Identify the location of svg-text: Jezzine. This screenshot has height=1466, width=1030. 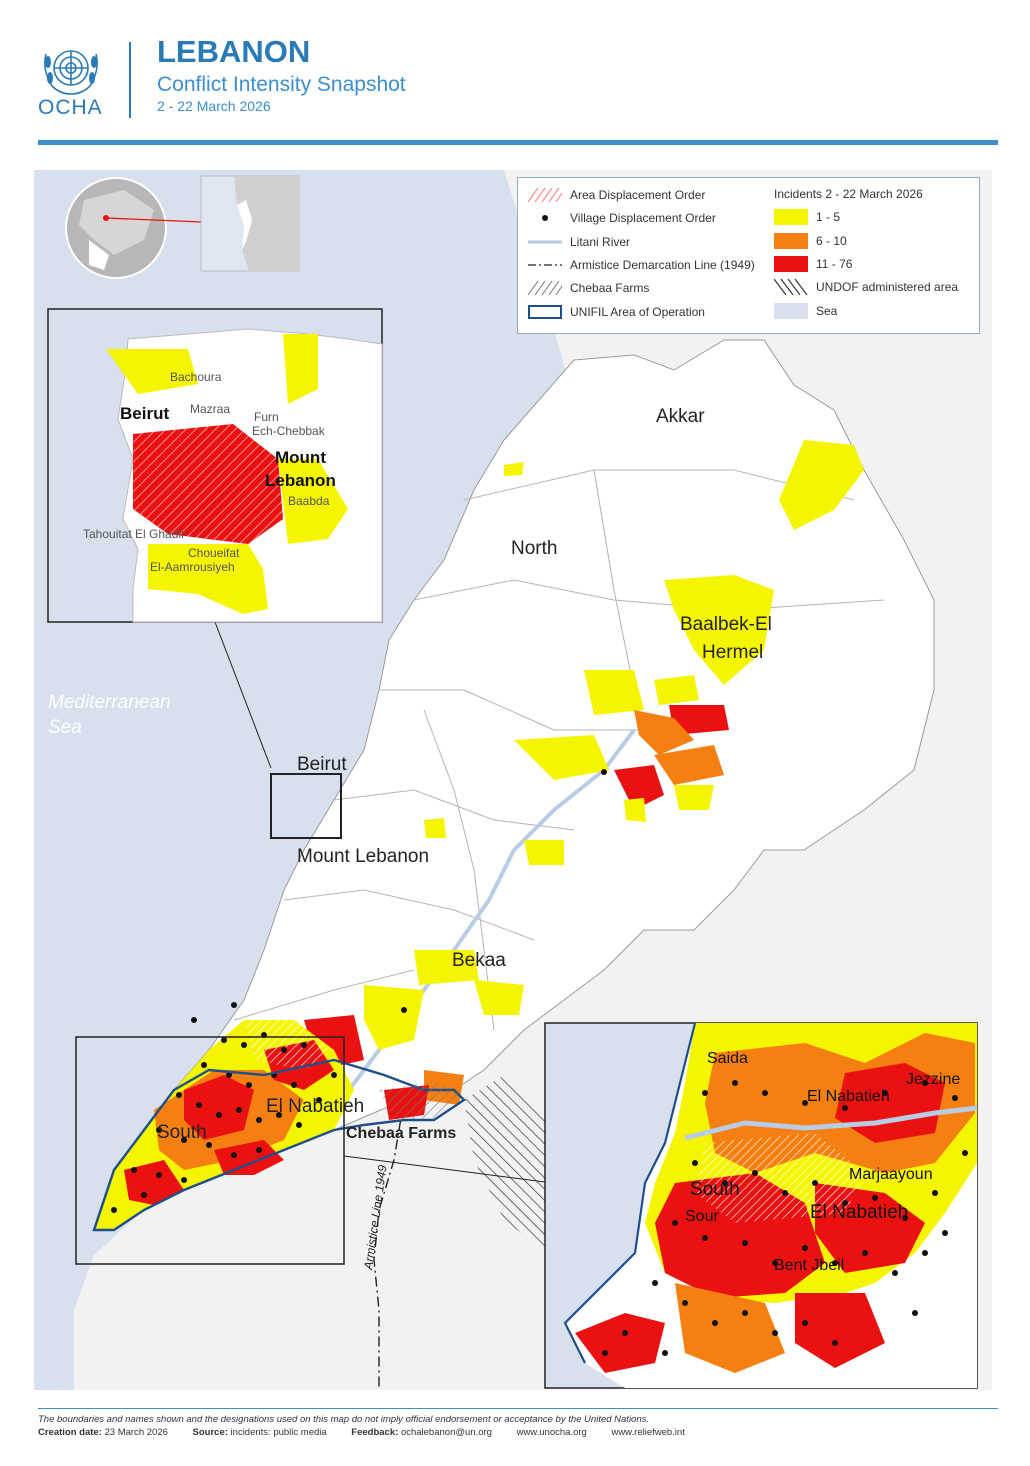
(933, 1079).